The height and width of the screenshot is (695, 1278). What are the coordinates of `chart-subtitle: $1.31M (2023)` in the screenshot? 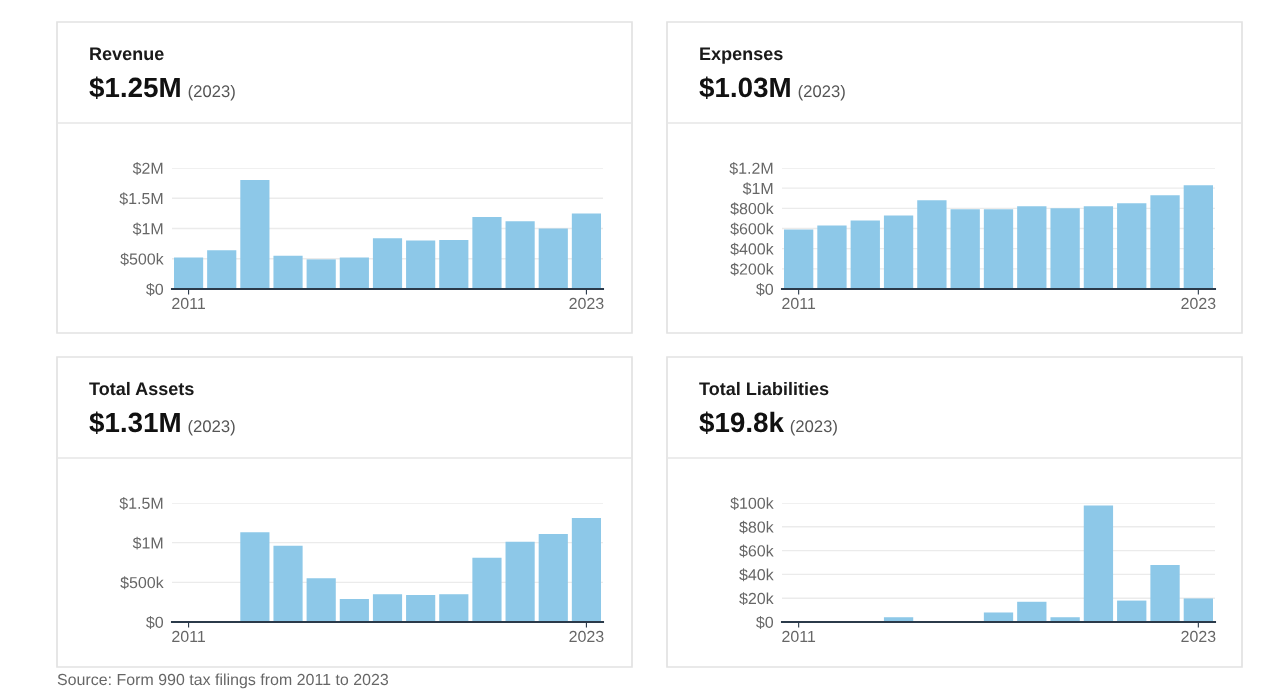 It's located at (162, 423).